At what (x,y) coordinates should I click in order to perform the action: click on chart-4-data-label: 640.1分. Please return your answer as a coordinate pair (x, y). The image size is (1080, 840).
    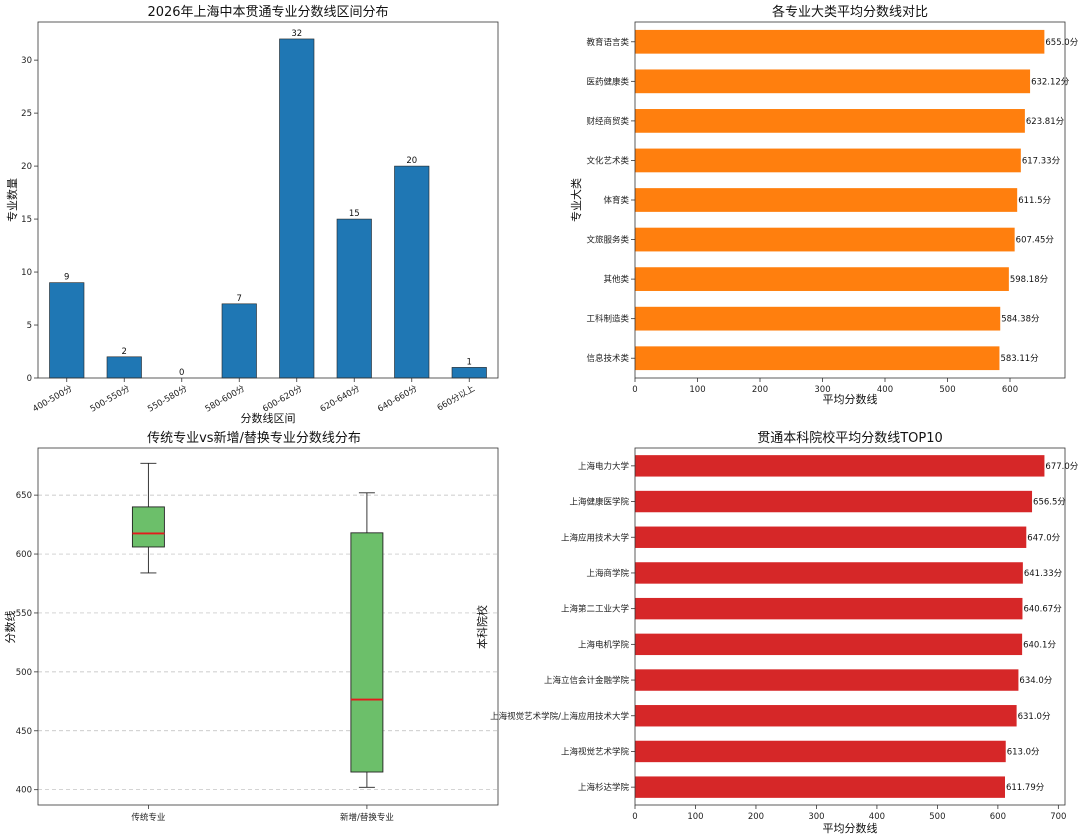
    Looking at the image, I should click on (1039, 645).